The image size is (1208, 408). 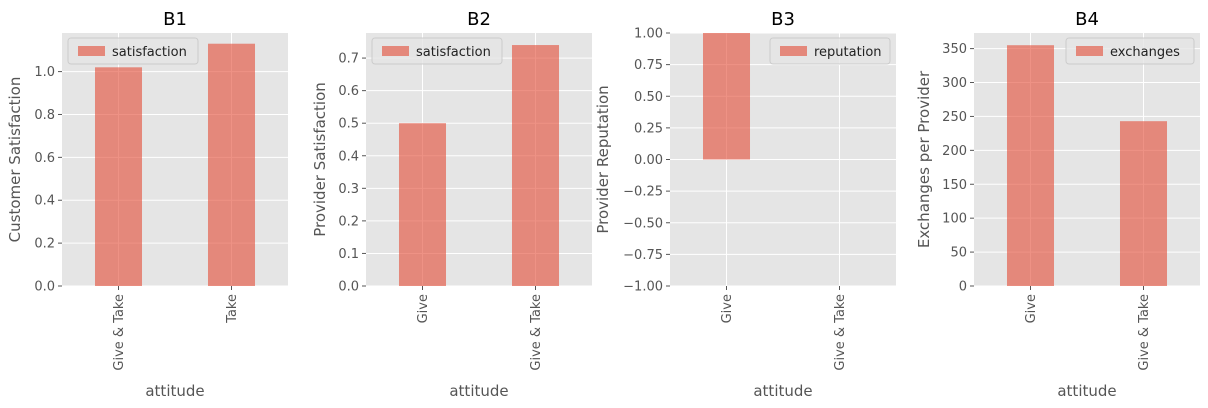 I want to click on y-tick-label: 150, so click(x=954, y=185).